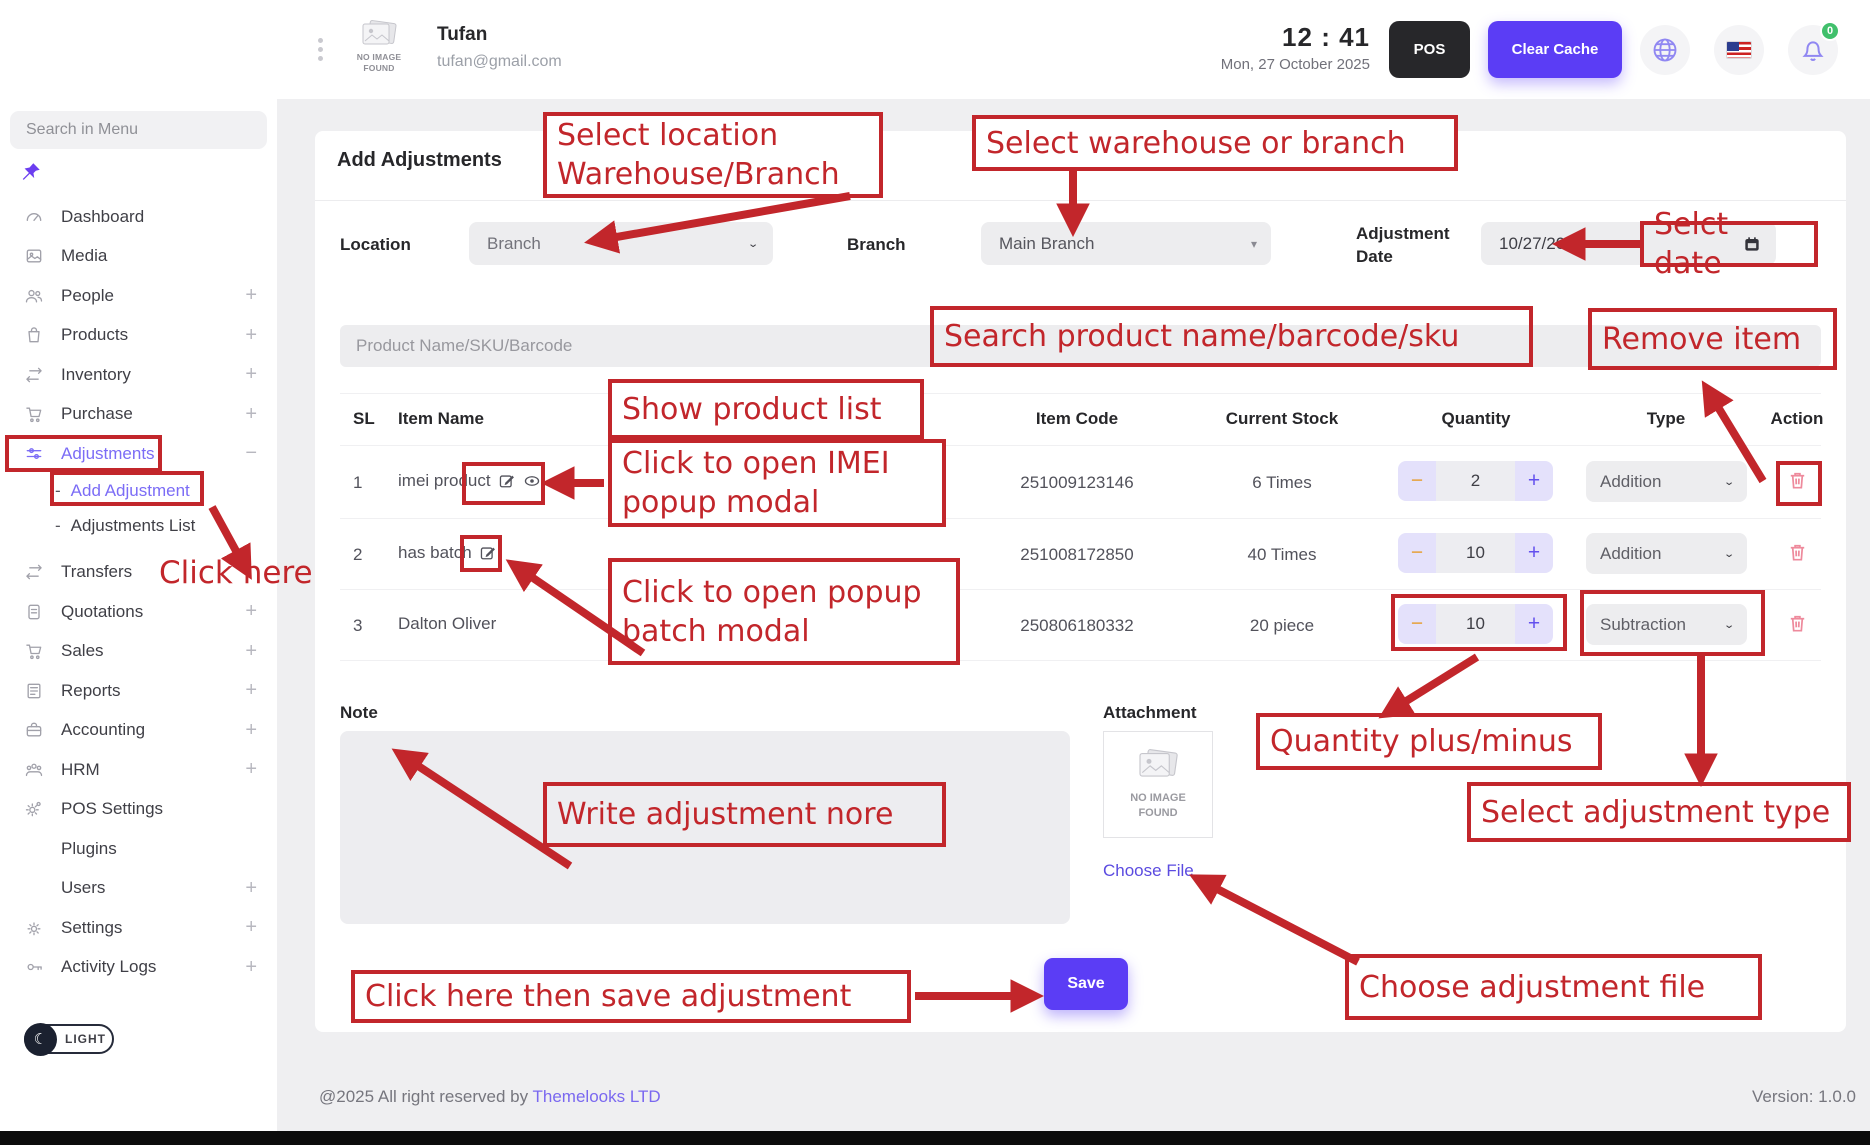 The height and width of the screenshot is (1145, 1870). I want to click on sidebar-item-inventory: Inventory +, so click(138, 375).